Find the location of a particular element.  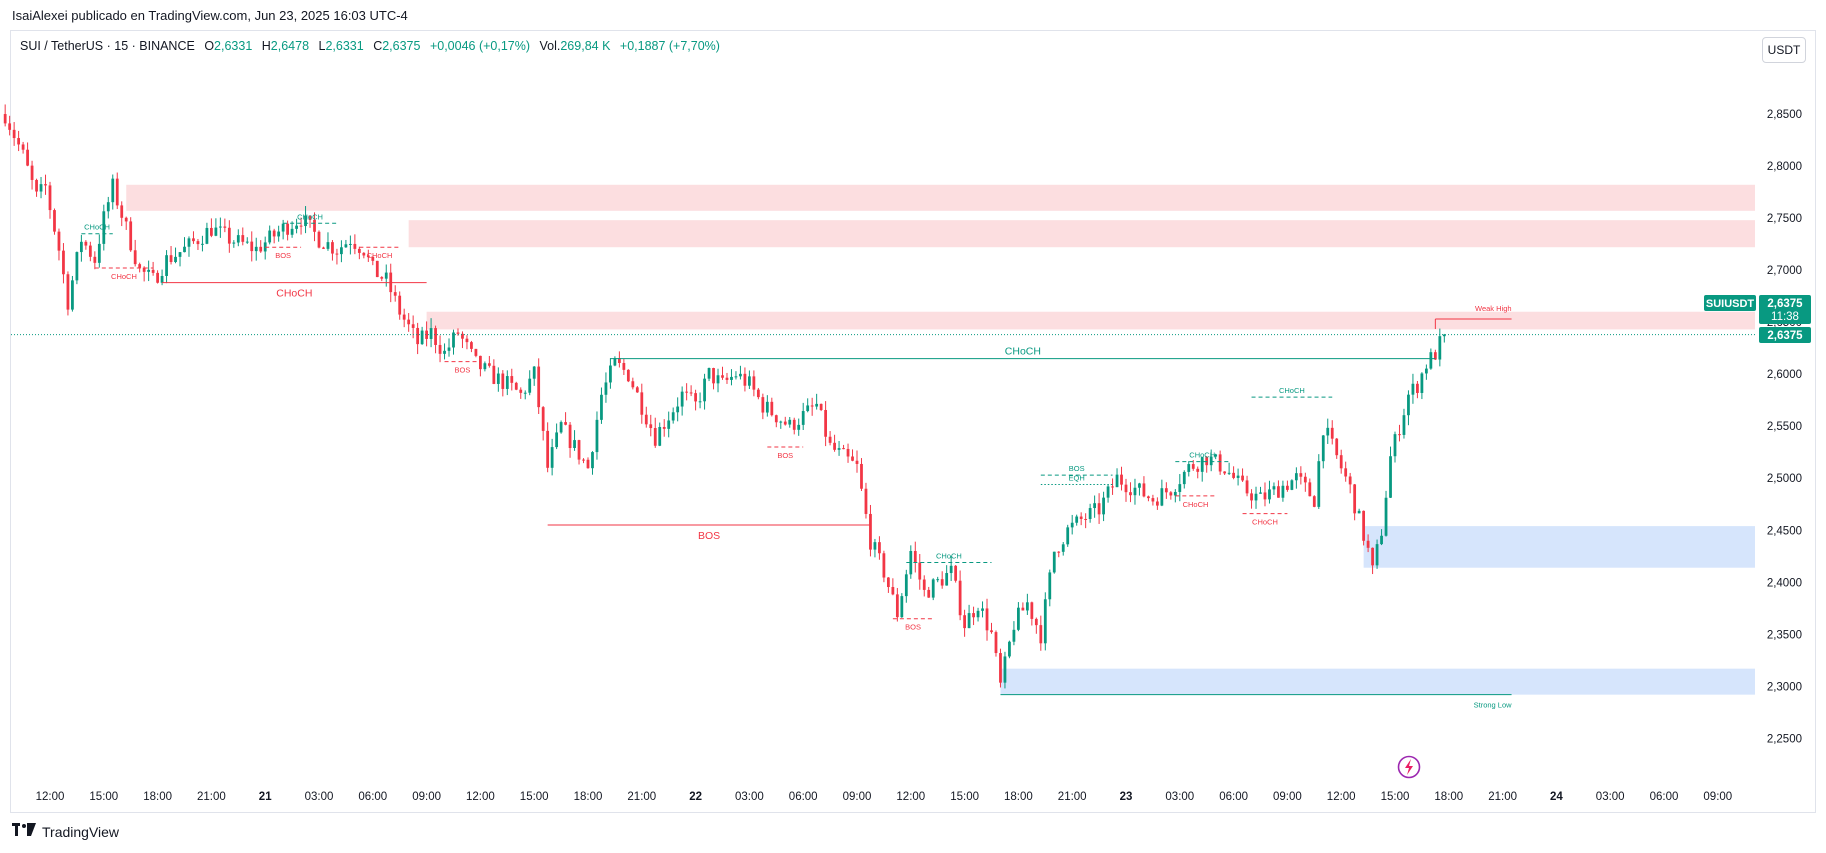

legend-open-label: O is located at coordinates (209, 46).